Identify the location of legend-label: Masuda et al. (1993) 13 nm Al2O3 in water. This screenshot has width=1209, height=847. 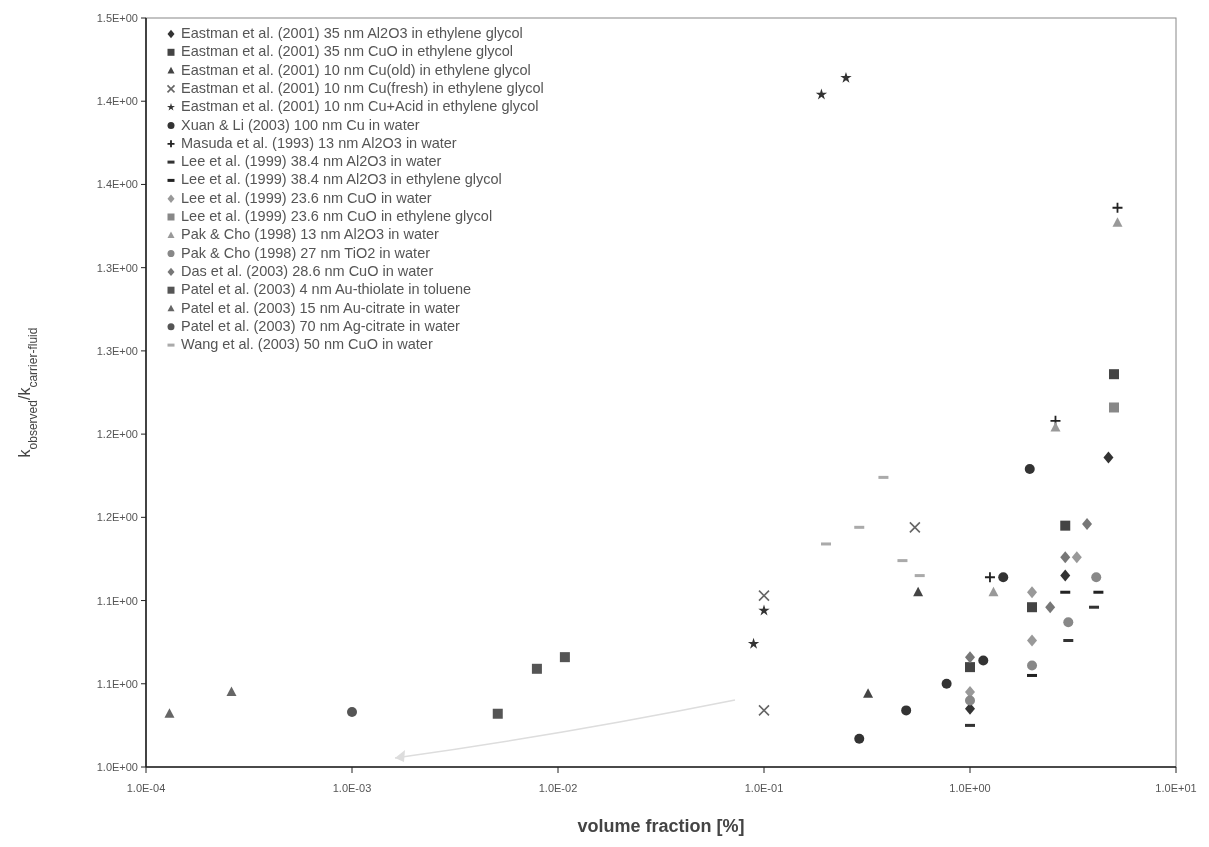
(319, 142).